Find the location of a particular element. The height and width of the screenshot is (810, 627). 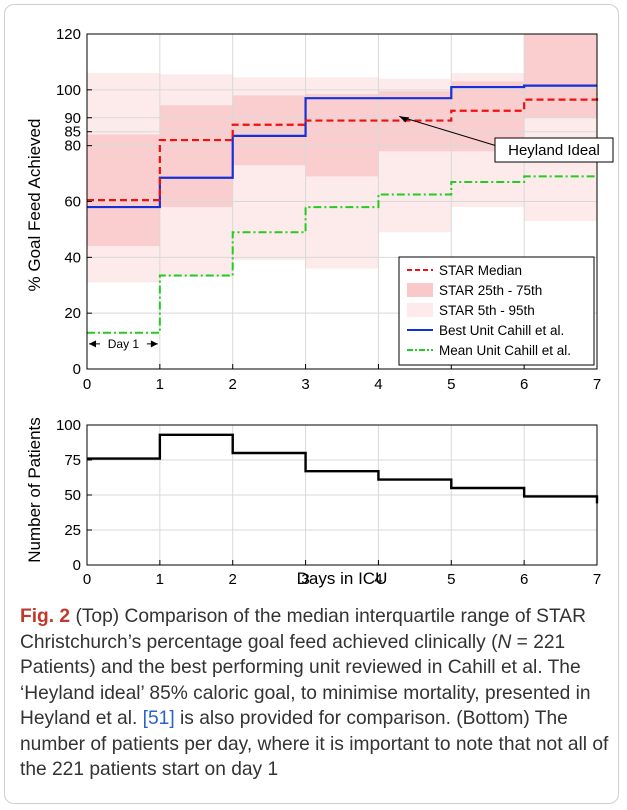

top-ytick-label-0: 0 is located at coordinates (77, 369).